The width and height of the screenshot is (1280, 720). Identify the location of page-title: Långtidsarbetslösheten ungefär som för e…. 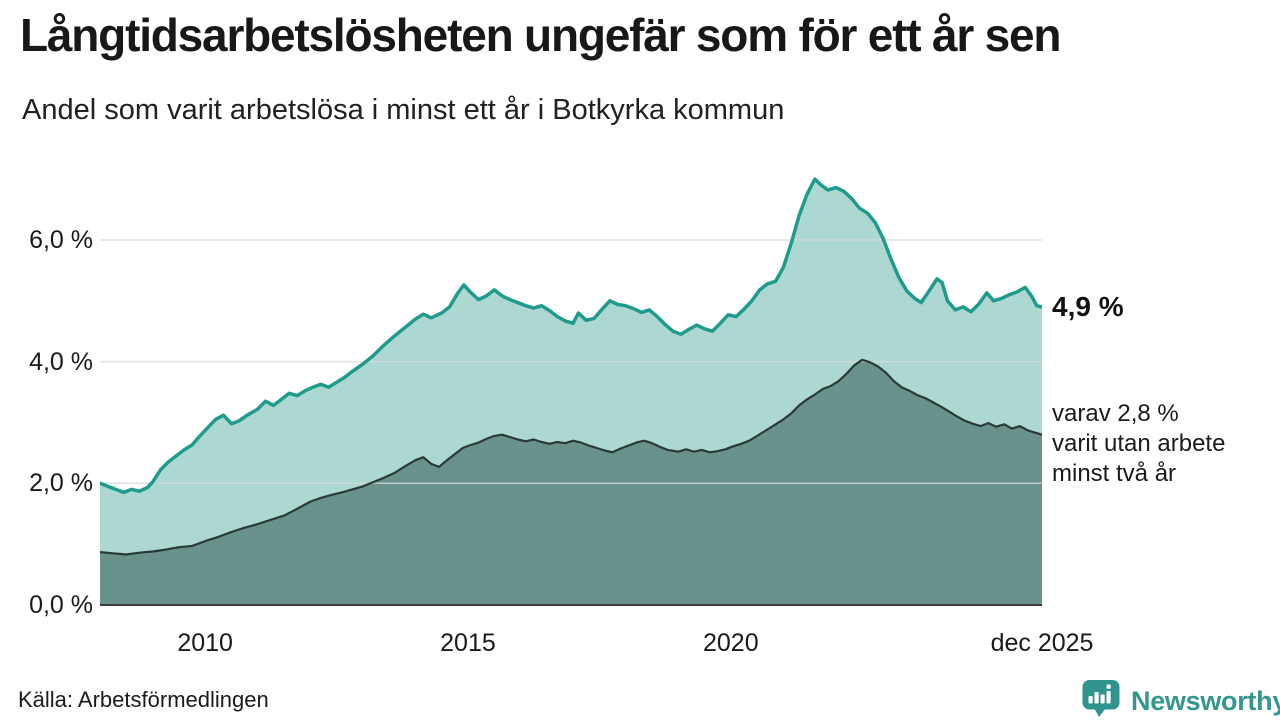
(541, 35).